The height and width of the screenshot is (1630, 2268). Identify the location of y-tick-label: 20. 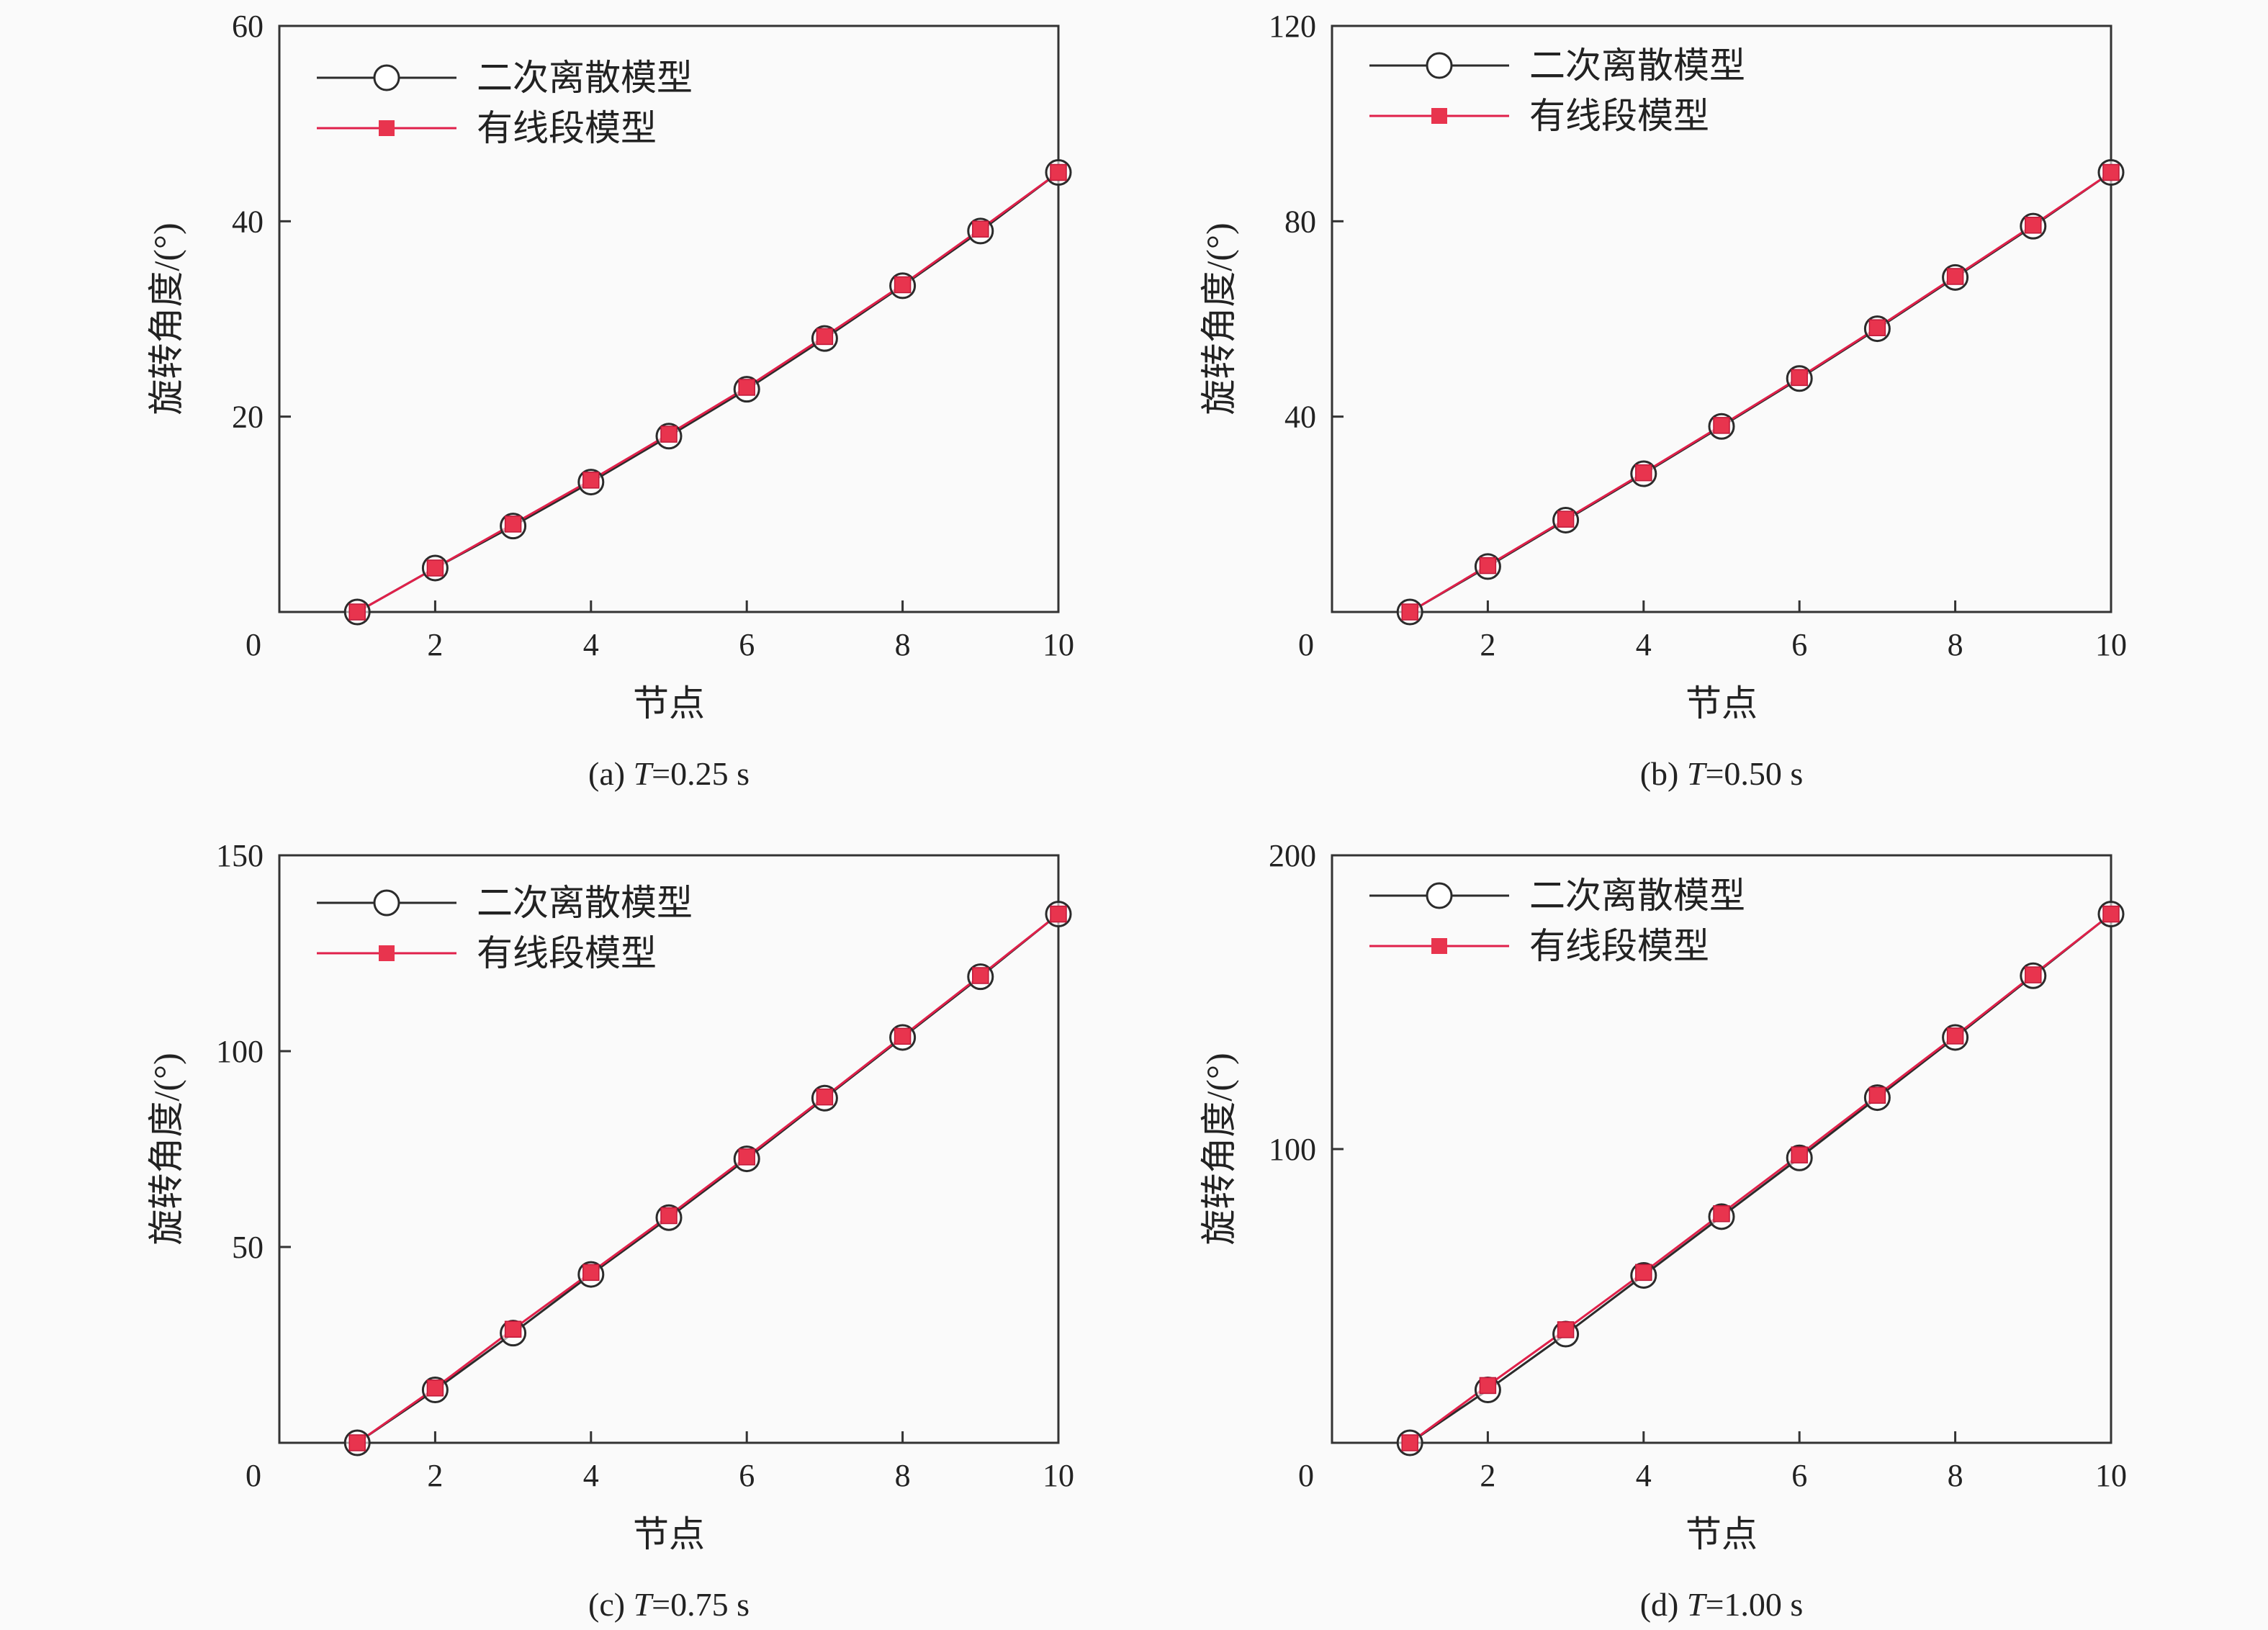
(248, 417).